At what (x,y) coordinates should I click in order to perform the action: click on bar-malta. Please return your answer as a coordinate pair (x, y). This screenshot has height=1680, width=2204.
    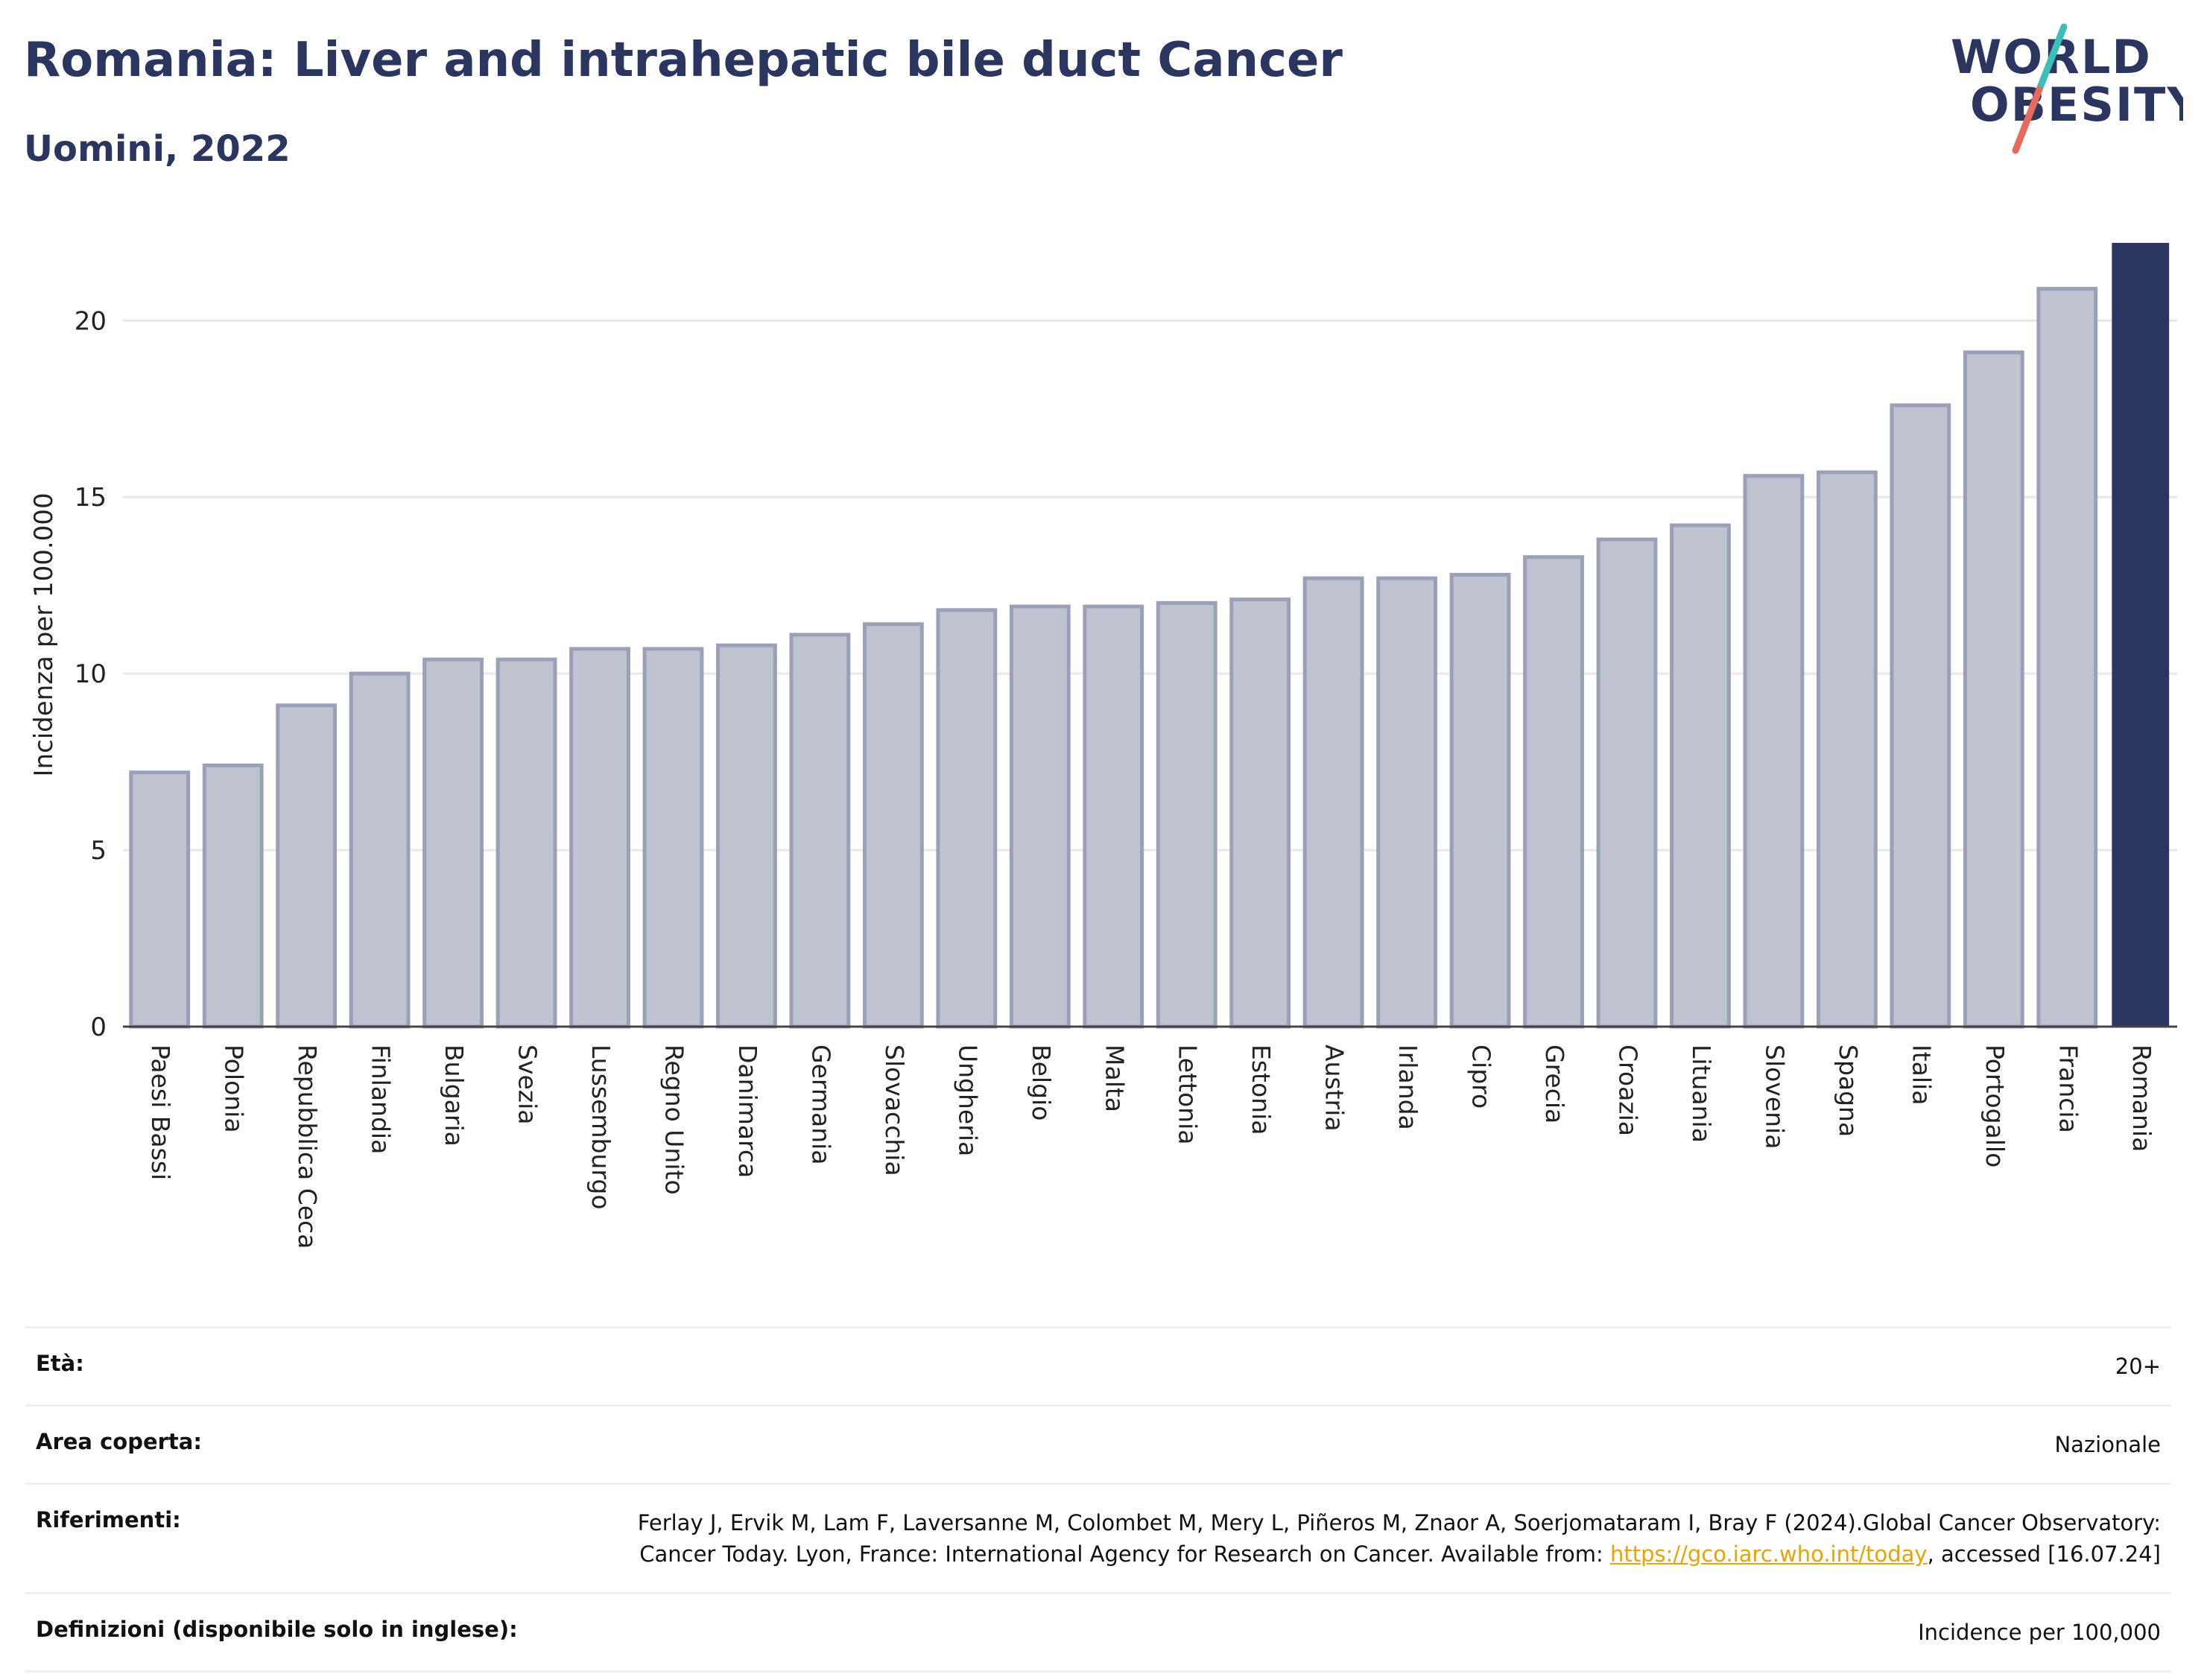
    Looking at the image, I should click on (1113, 816).